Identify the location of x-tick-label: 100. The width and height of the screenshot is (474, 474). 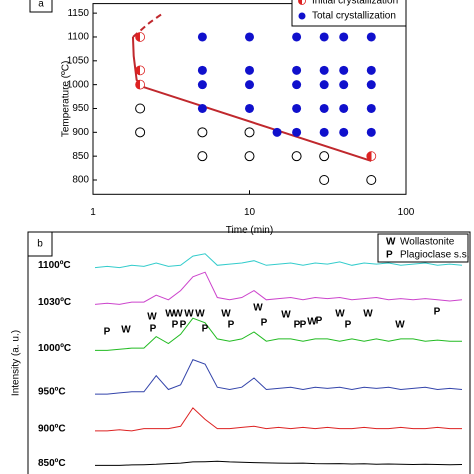
(406, 212).